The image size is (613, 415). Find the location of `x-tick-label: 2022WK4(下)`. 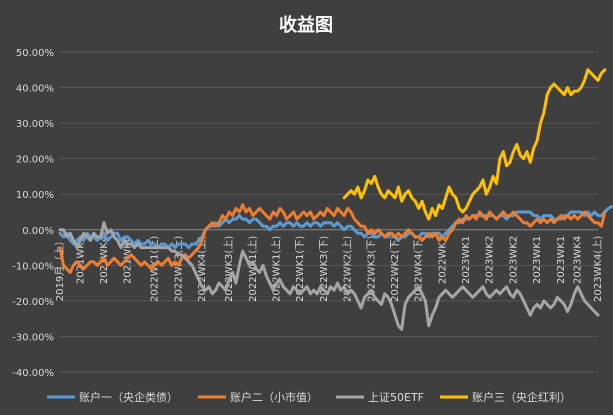

x-tick-label: 2022WK4(下) is located at coordinates (419, 269).